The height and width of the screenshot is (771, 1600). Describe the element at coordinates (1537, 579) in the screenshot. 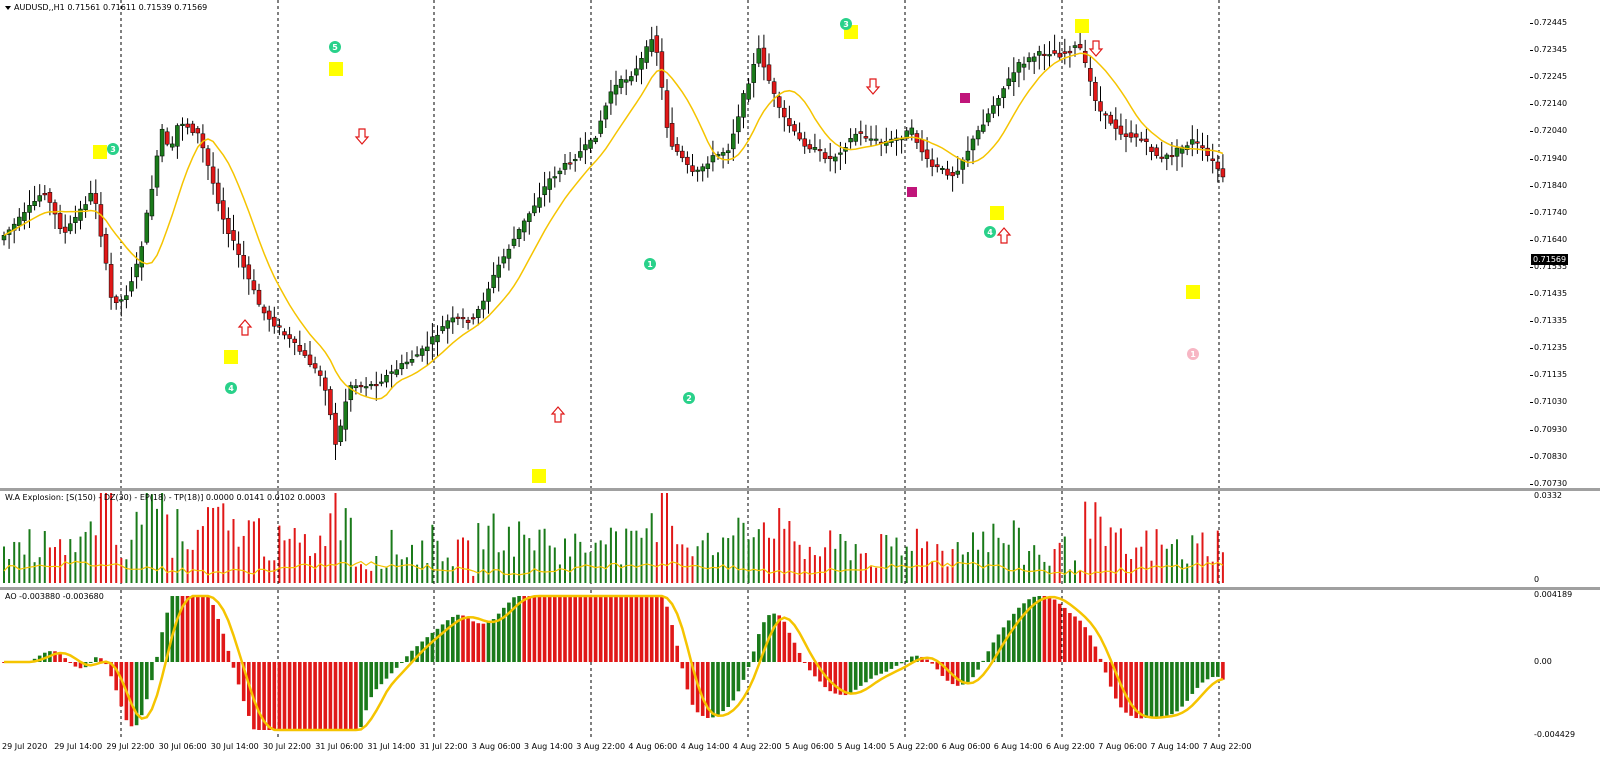

I see `wae-tick-label: 0` at that location.